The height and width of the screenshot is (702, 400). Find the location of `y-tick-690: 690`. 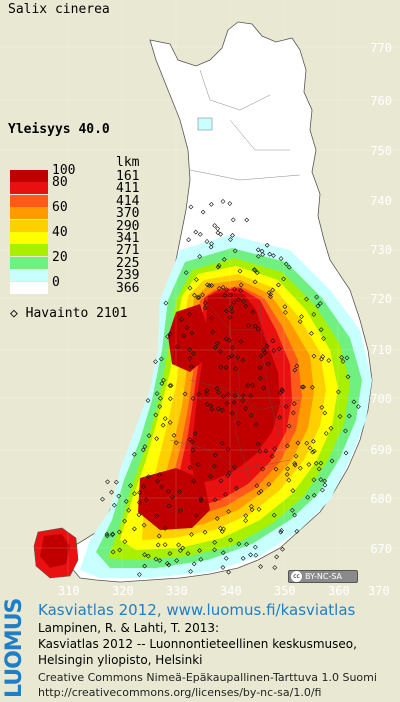

y-tick-690: 690 is located at coordinates (381, 450).